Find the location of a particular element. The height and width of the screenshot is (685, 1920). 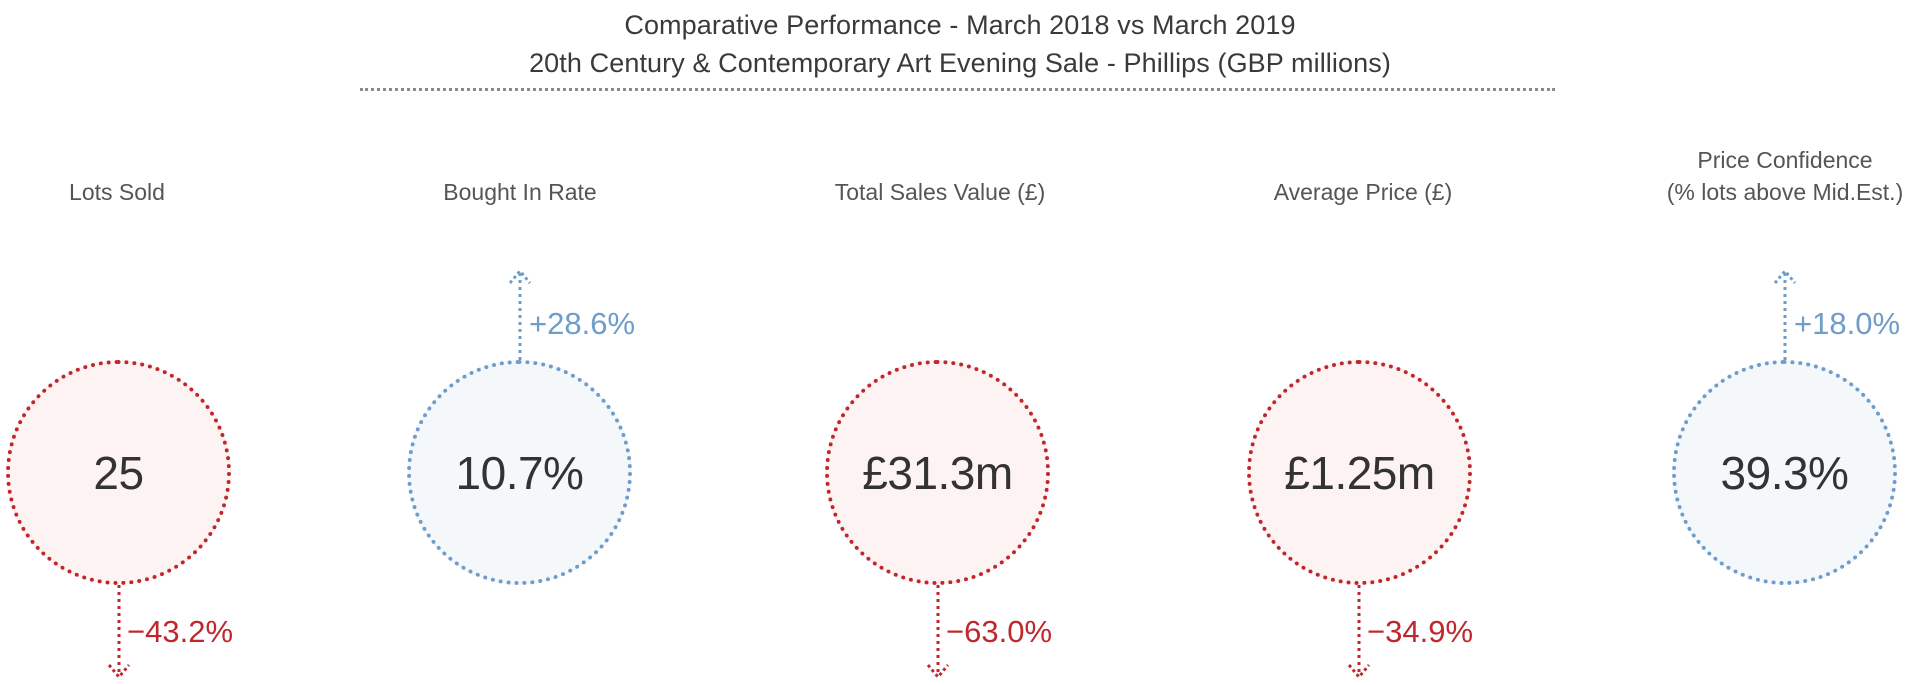

metric-value: £31.3m is located at coordinates (937, 472).